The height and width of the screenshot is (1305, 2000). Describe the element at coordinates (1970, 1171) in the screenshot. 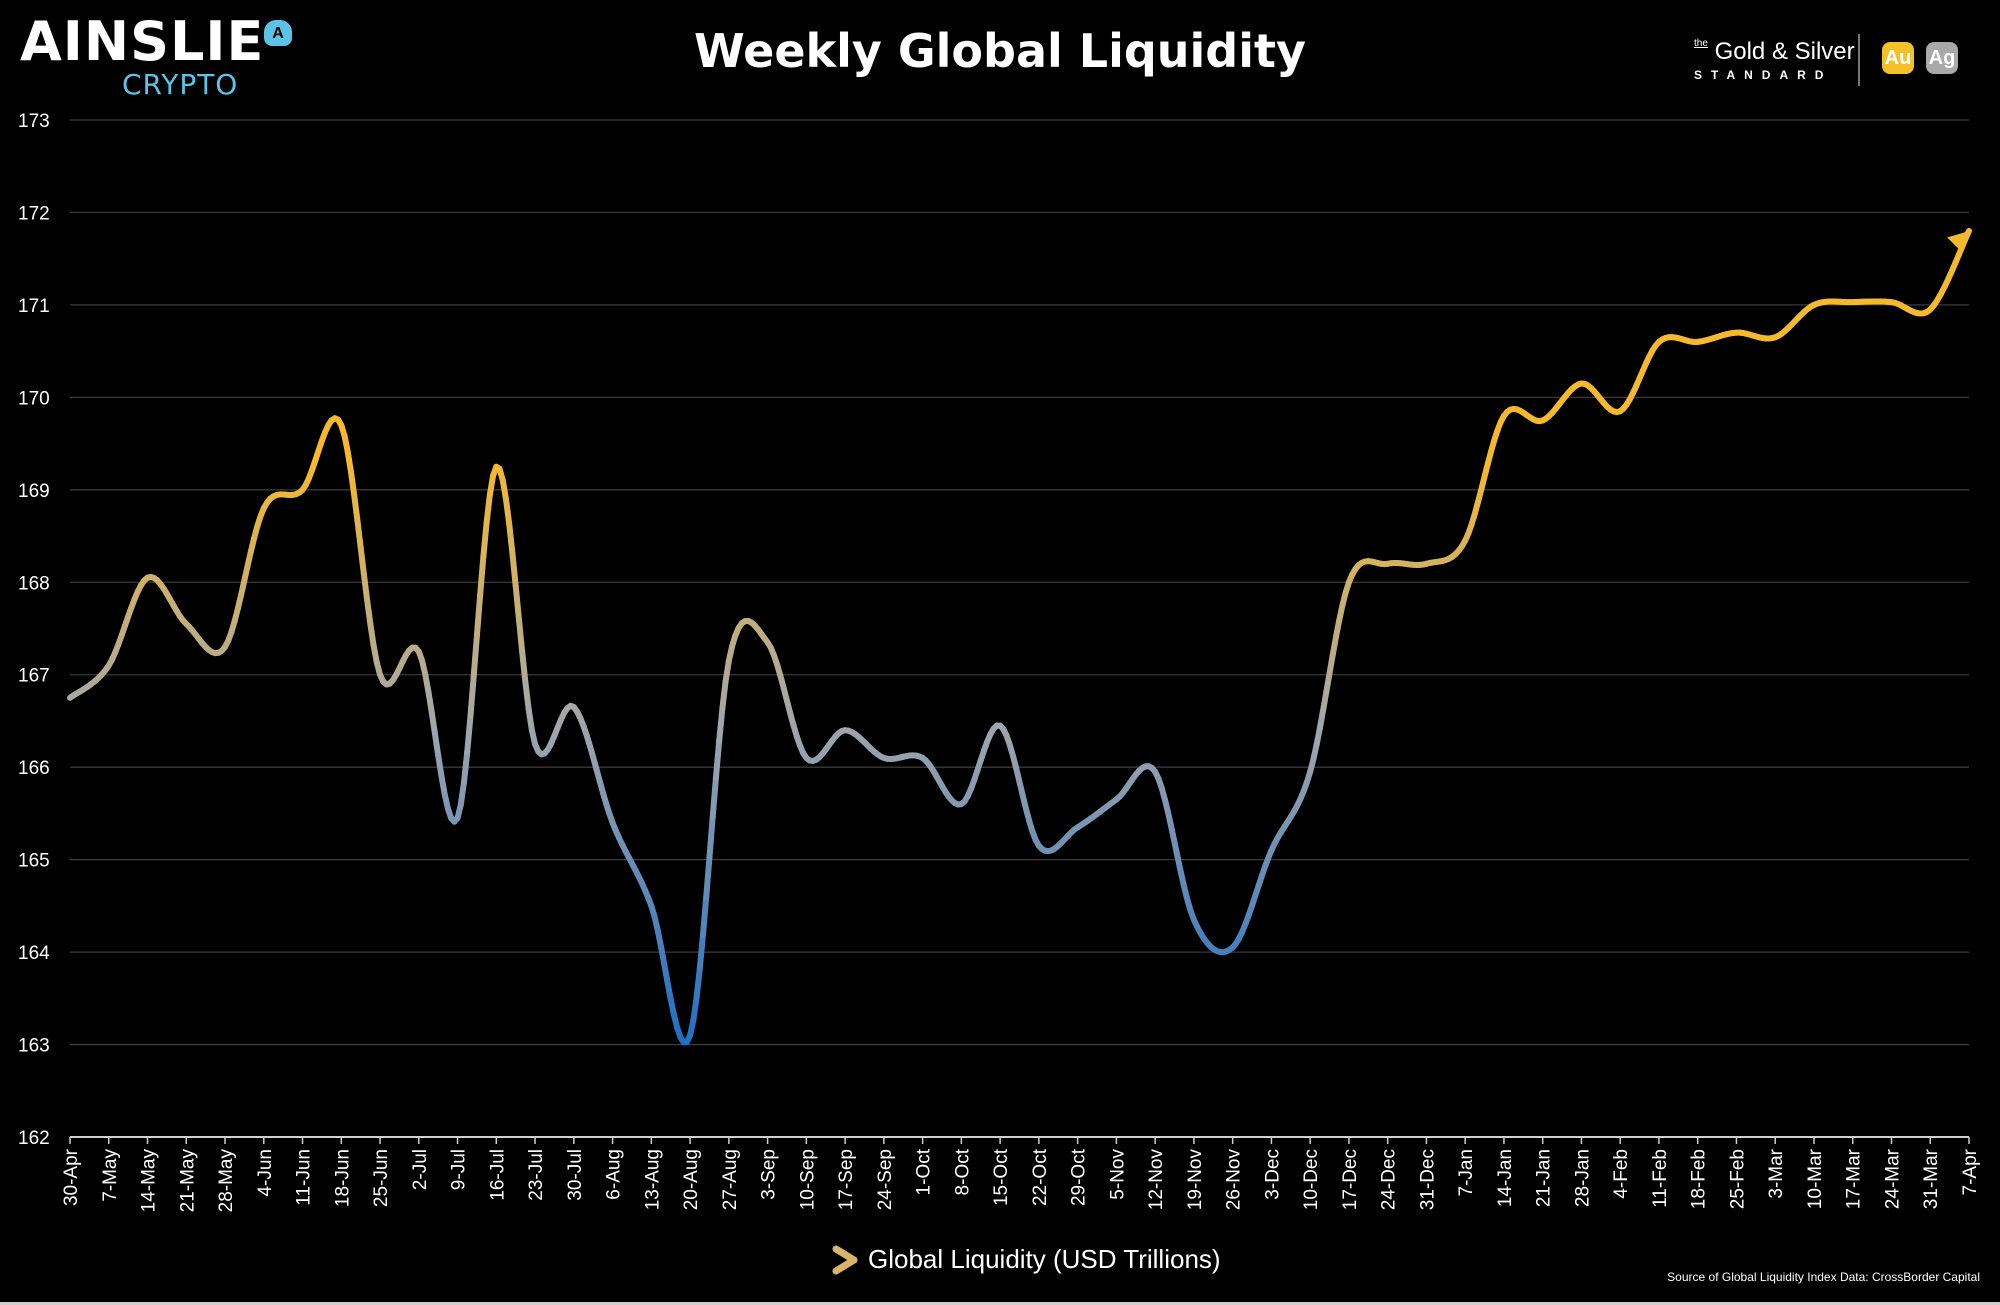

I see `x-tick-label: 7-Apr` at that location.